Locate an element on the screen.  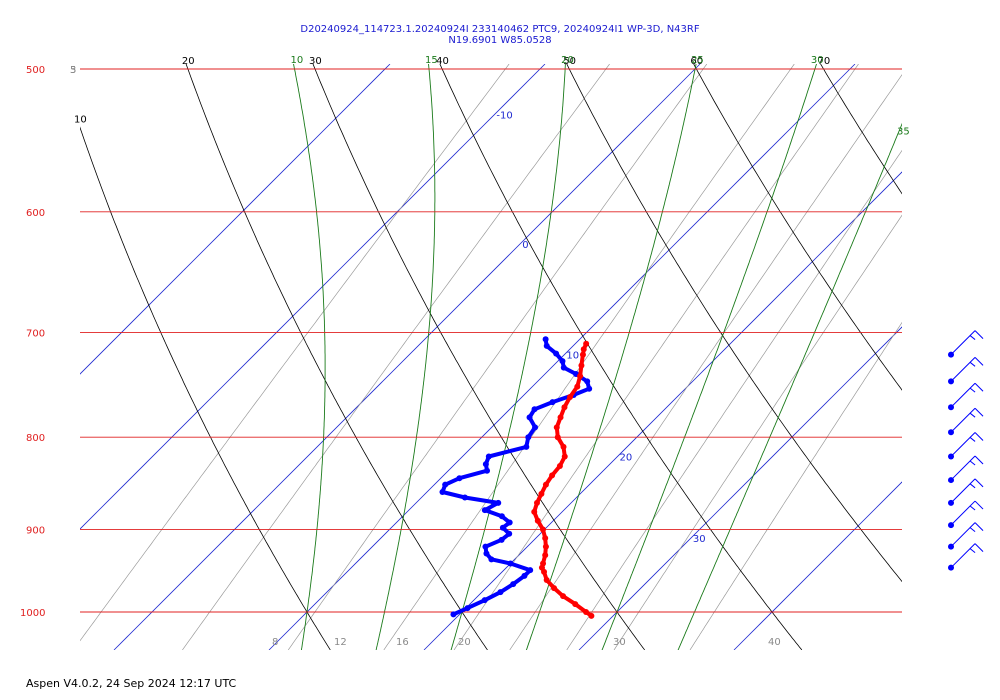
pressure-label: 500 is located at coordinates (35, 70).